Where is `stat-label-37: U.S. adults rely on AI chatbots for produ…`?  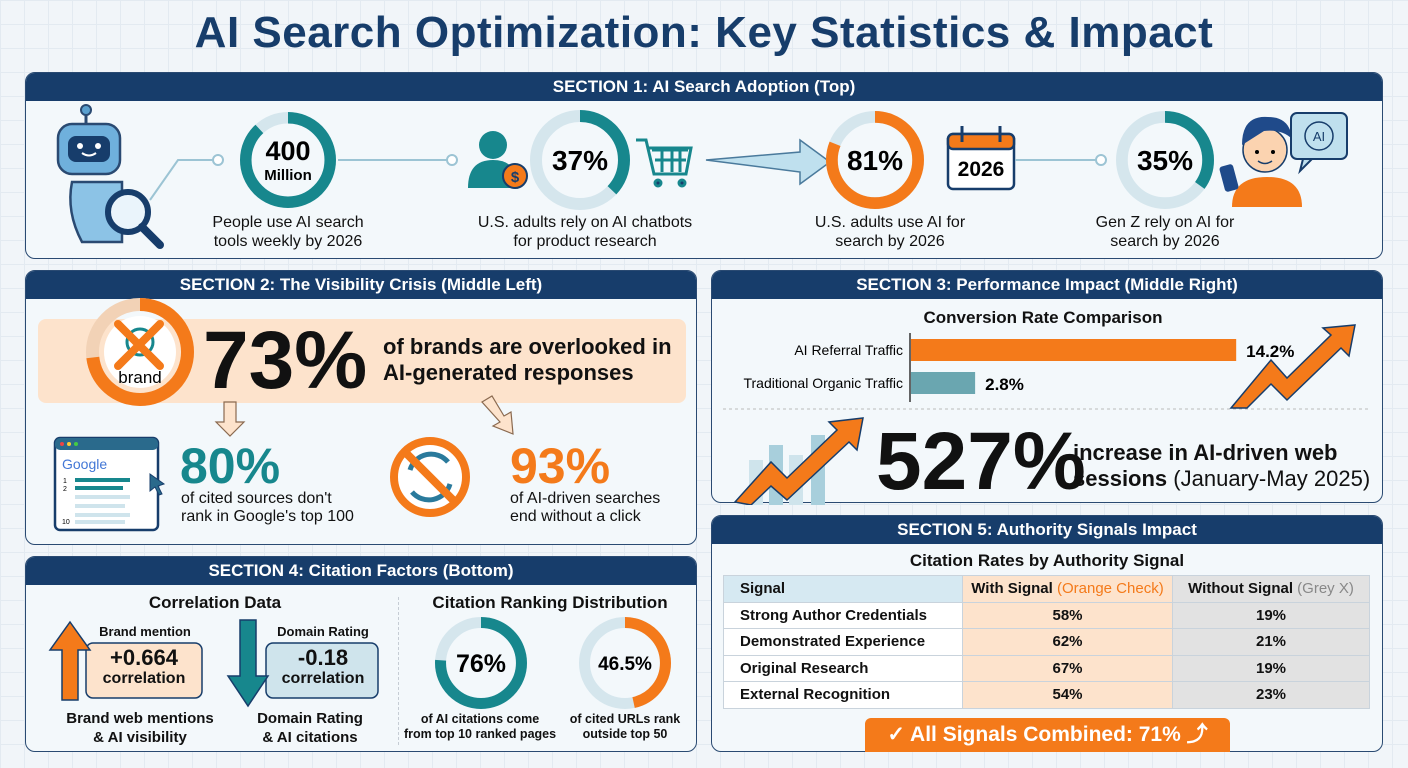
stat-label-37: U.S. adults rely on AI chatbots for produ… is located at coordinates (585, 232).